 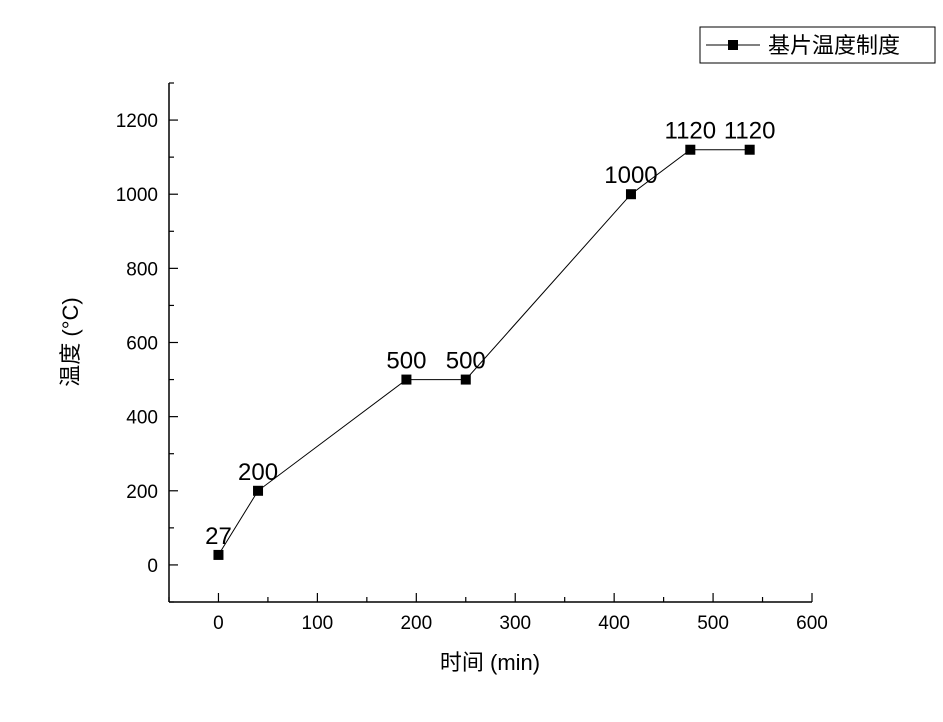 I want to click on x-ticks: 0 100 200 300 400 500 600, so click(x=498, y=613).